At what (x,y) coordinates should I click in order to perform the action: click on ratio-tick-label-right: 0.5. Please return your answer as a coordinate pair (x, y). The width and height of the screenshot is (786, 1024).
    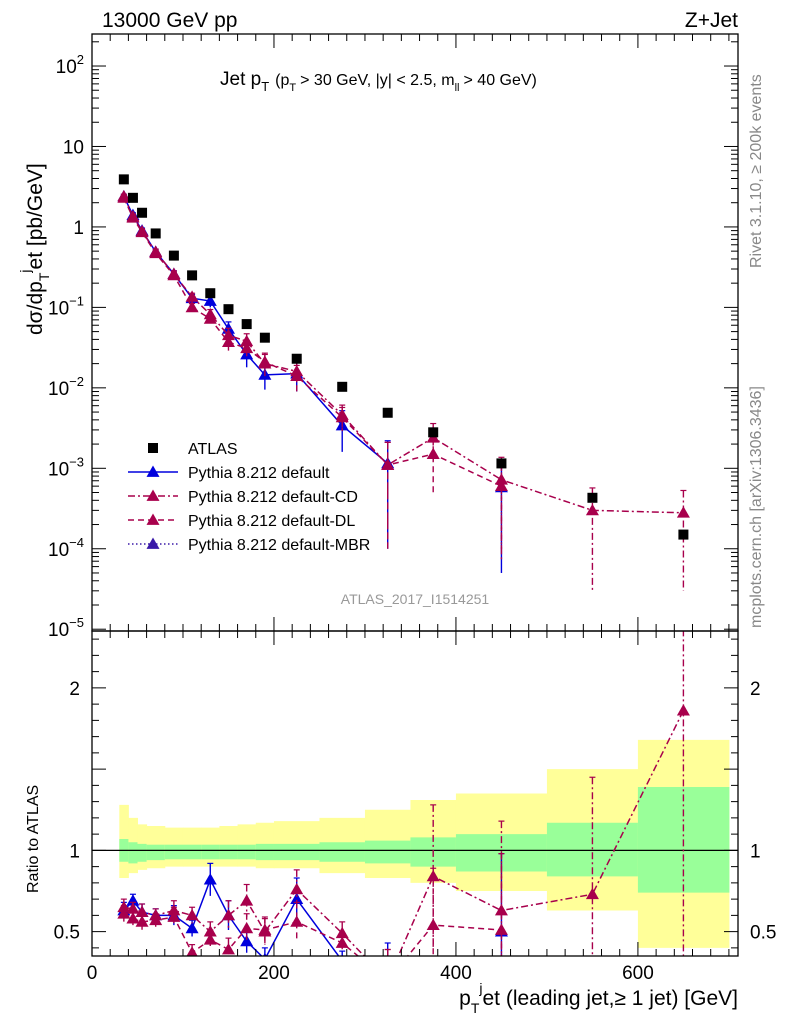
    Looking at the image, I should click on (763, 933).